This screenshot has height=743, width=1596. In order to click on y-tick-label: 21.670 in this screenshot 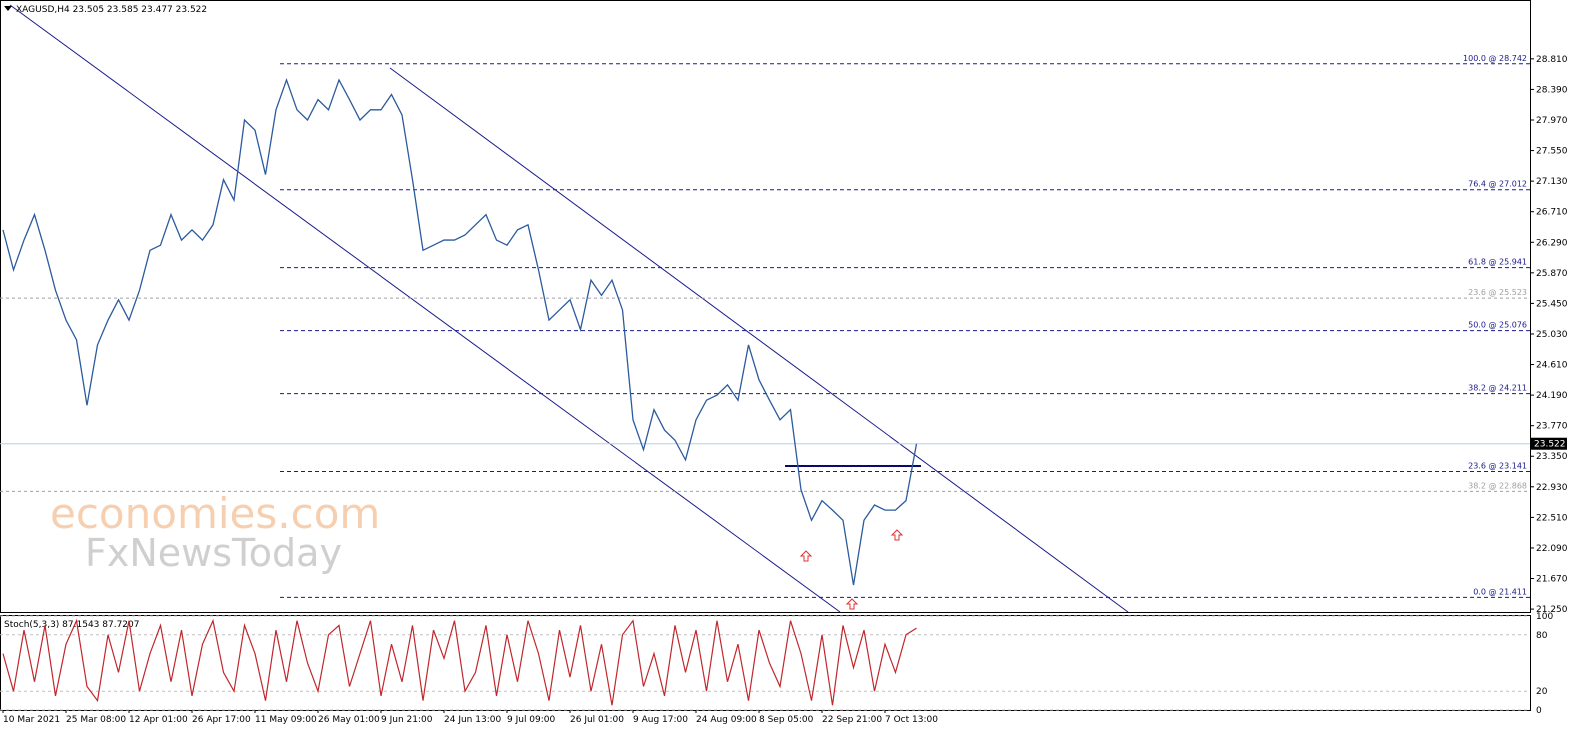, I will do `click(1552, 580)`.